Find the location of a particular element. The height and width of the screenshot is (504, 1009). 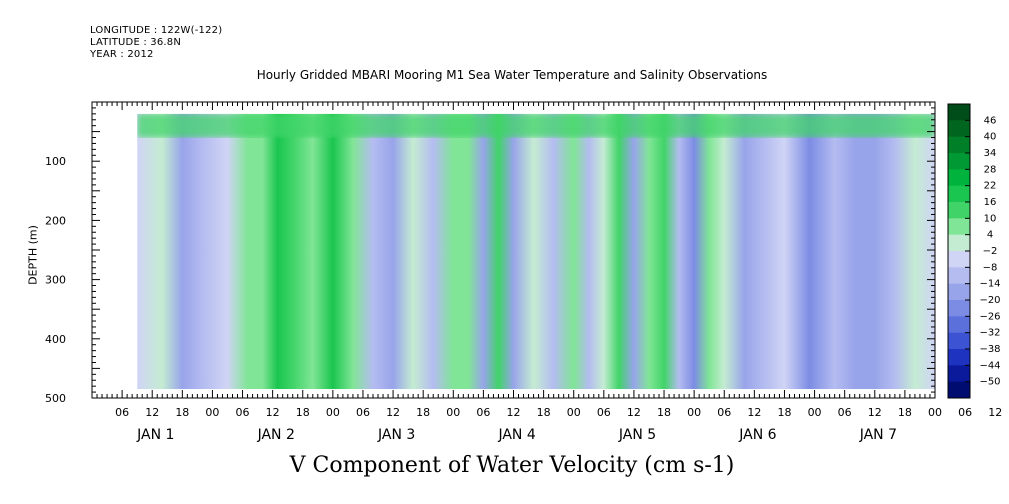

x-day-label: JAN 5 is located at coordinates (637, 435).